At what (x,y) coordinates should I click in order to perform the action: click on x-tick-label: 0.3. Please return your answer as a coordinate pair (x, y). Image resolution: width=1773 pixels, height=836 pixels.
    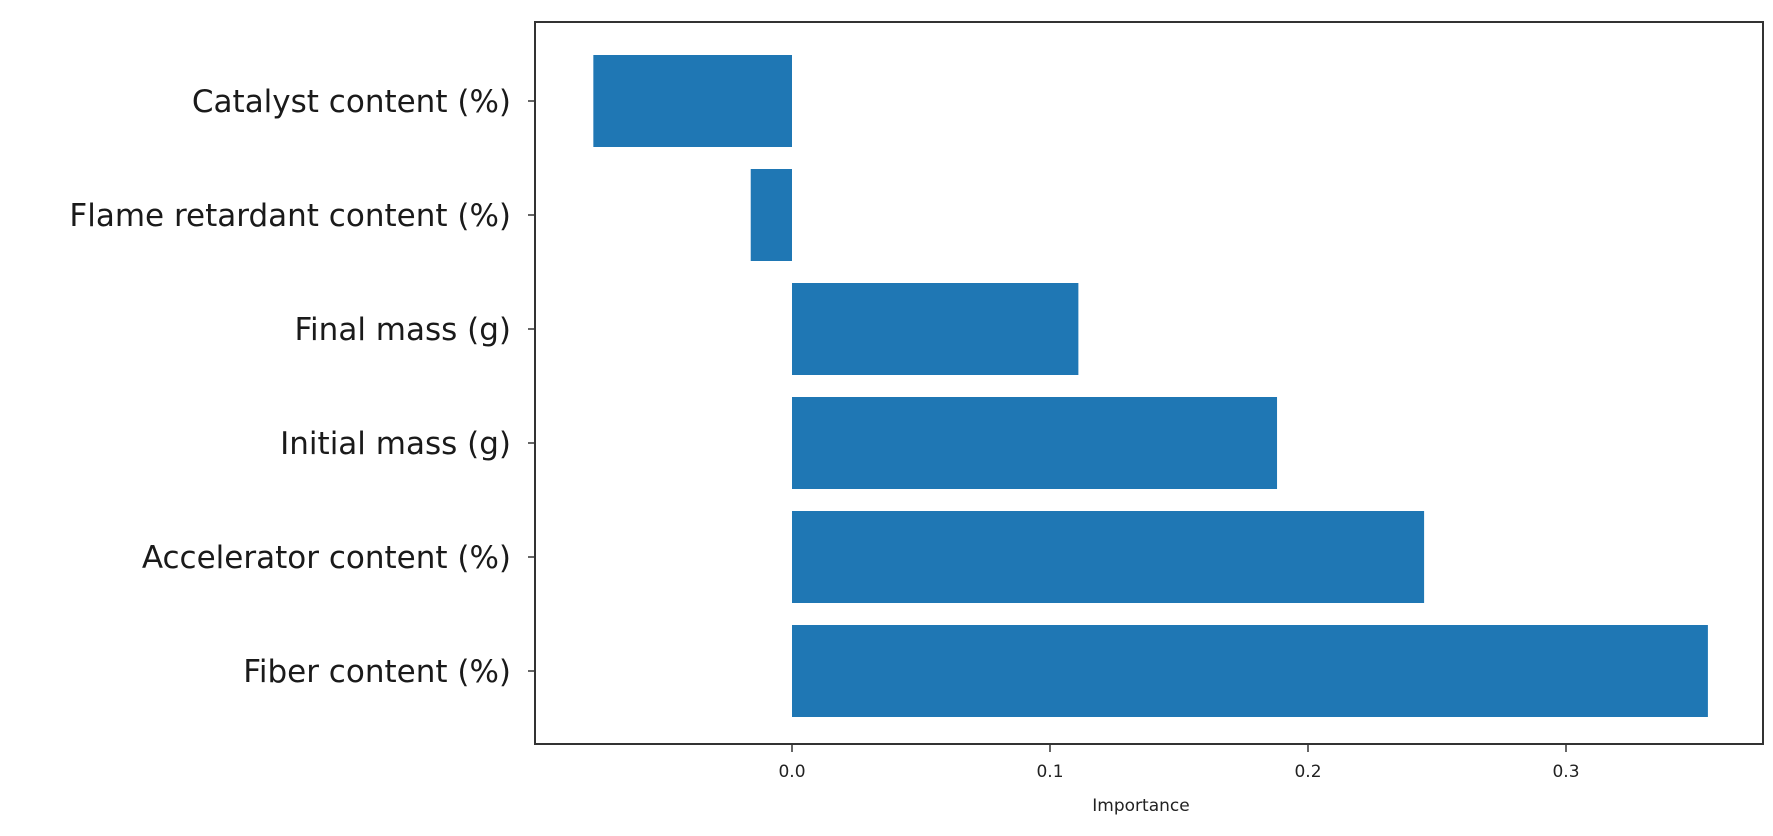
    Looking at the image, I should click on (1565, 772).